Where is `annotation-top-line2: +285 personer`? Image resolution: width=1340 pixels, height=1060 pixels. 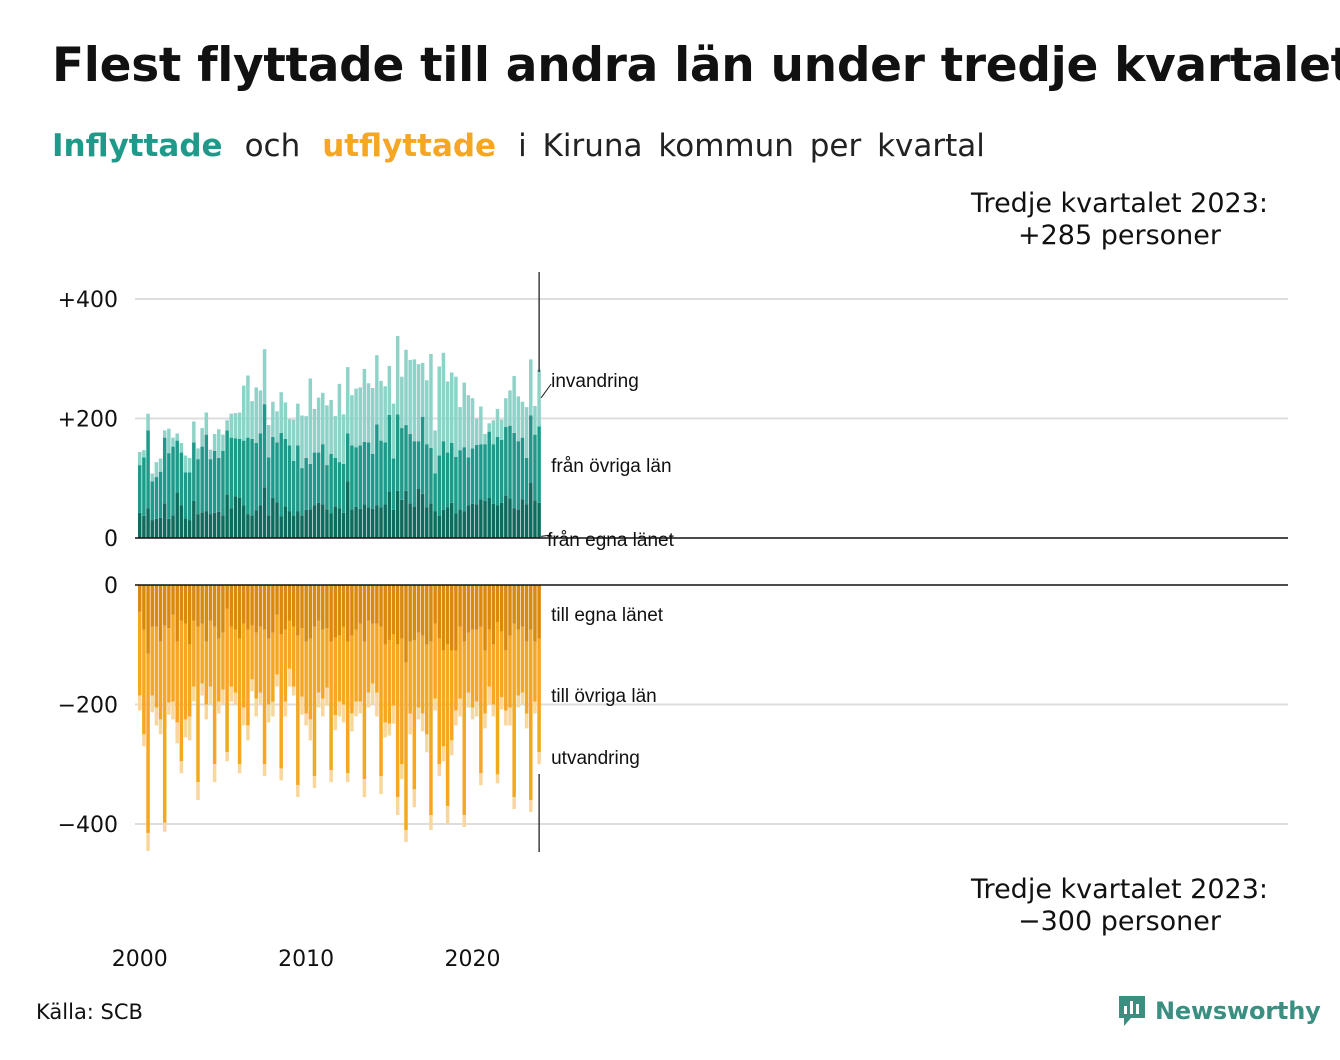
annotation-top-line2: +285 personer is located at coordinates (1120, 235).